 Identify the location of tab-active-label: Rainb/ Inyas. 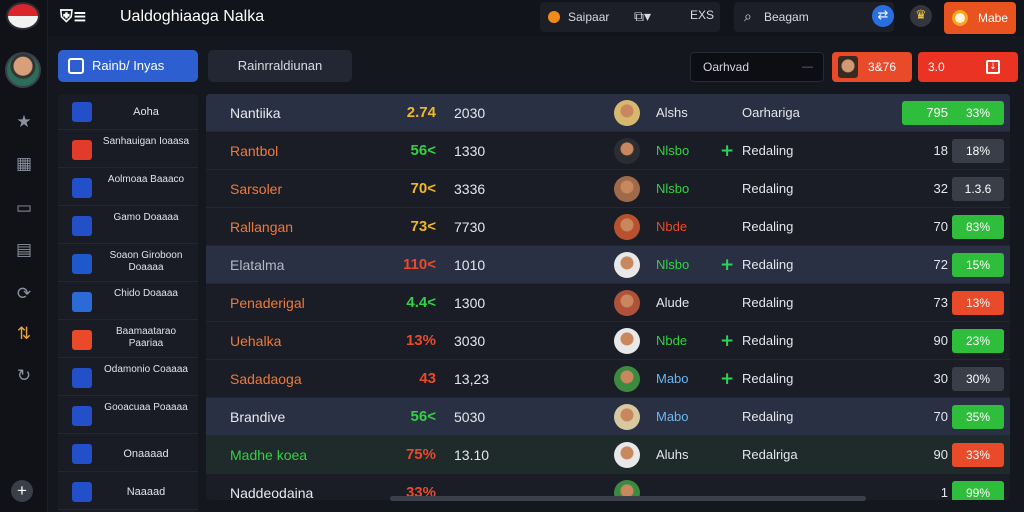
(128, 65).